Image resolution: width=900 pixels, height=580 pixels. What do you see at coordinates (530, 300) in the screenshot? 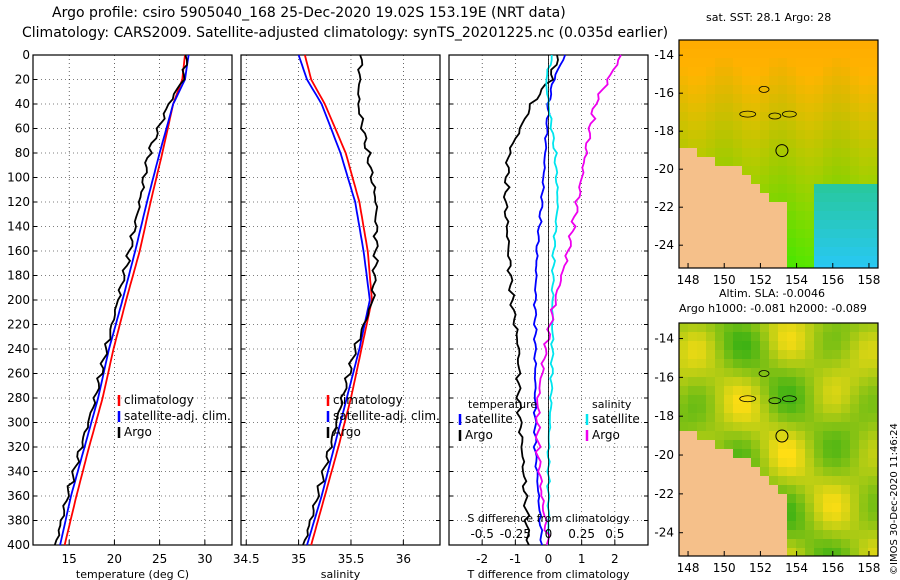
I see `series-line-temperature-argo` at bounding box center [530, 300].